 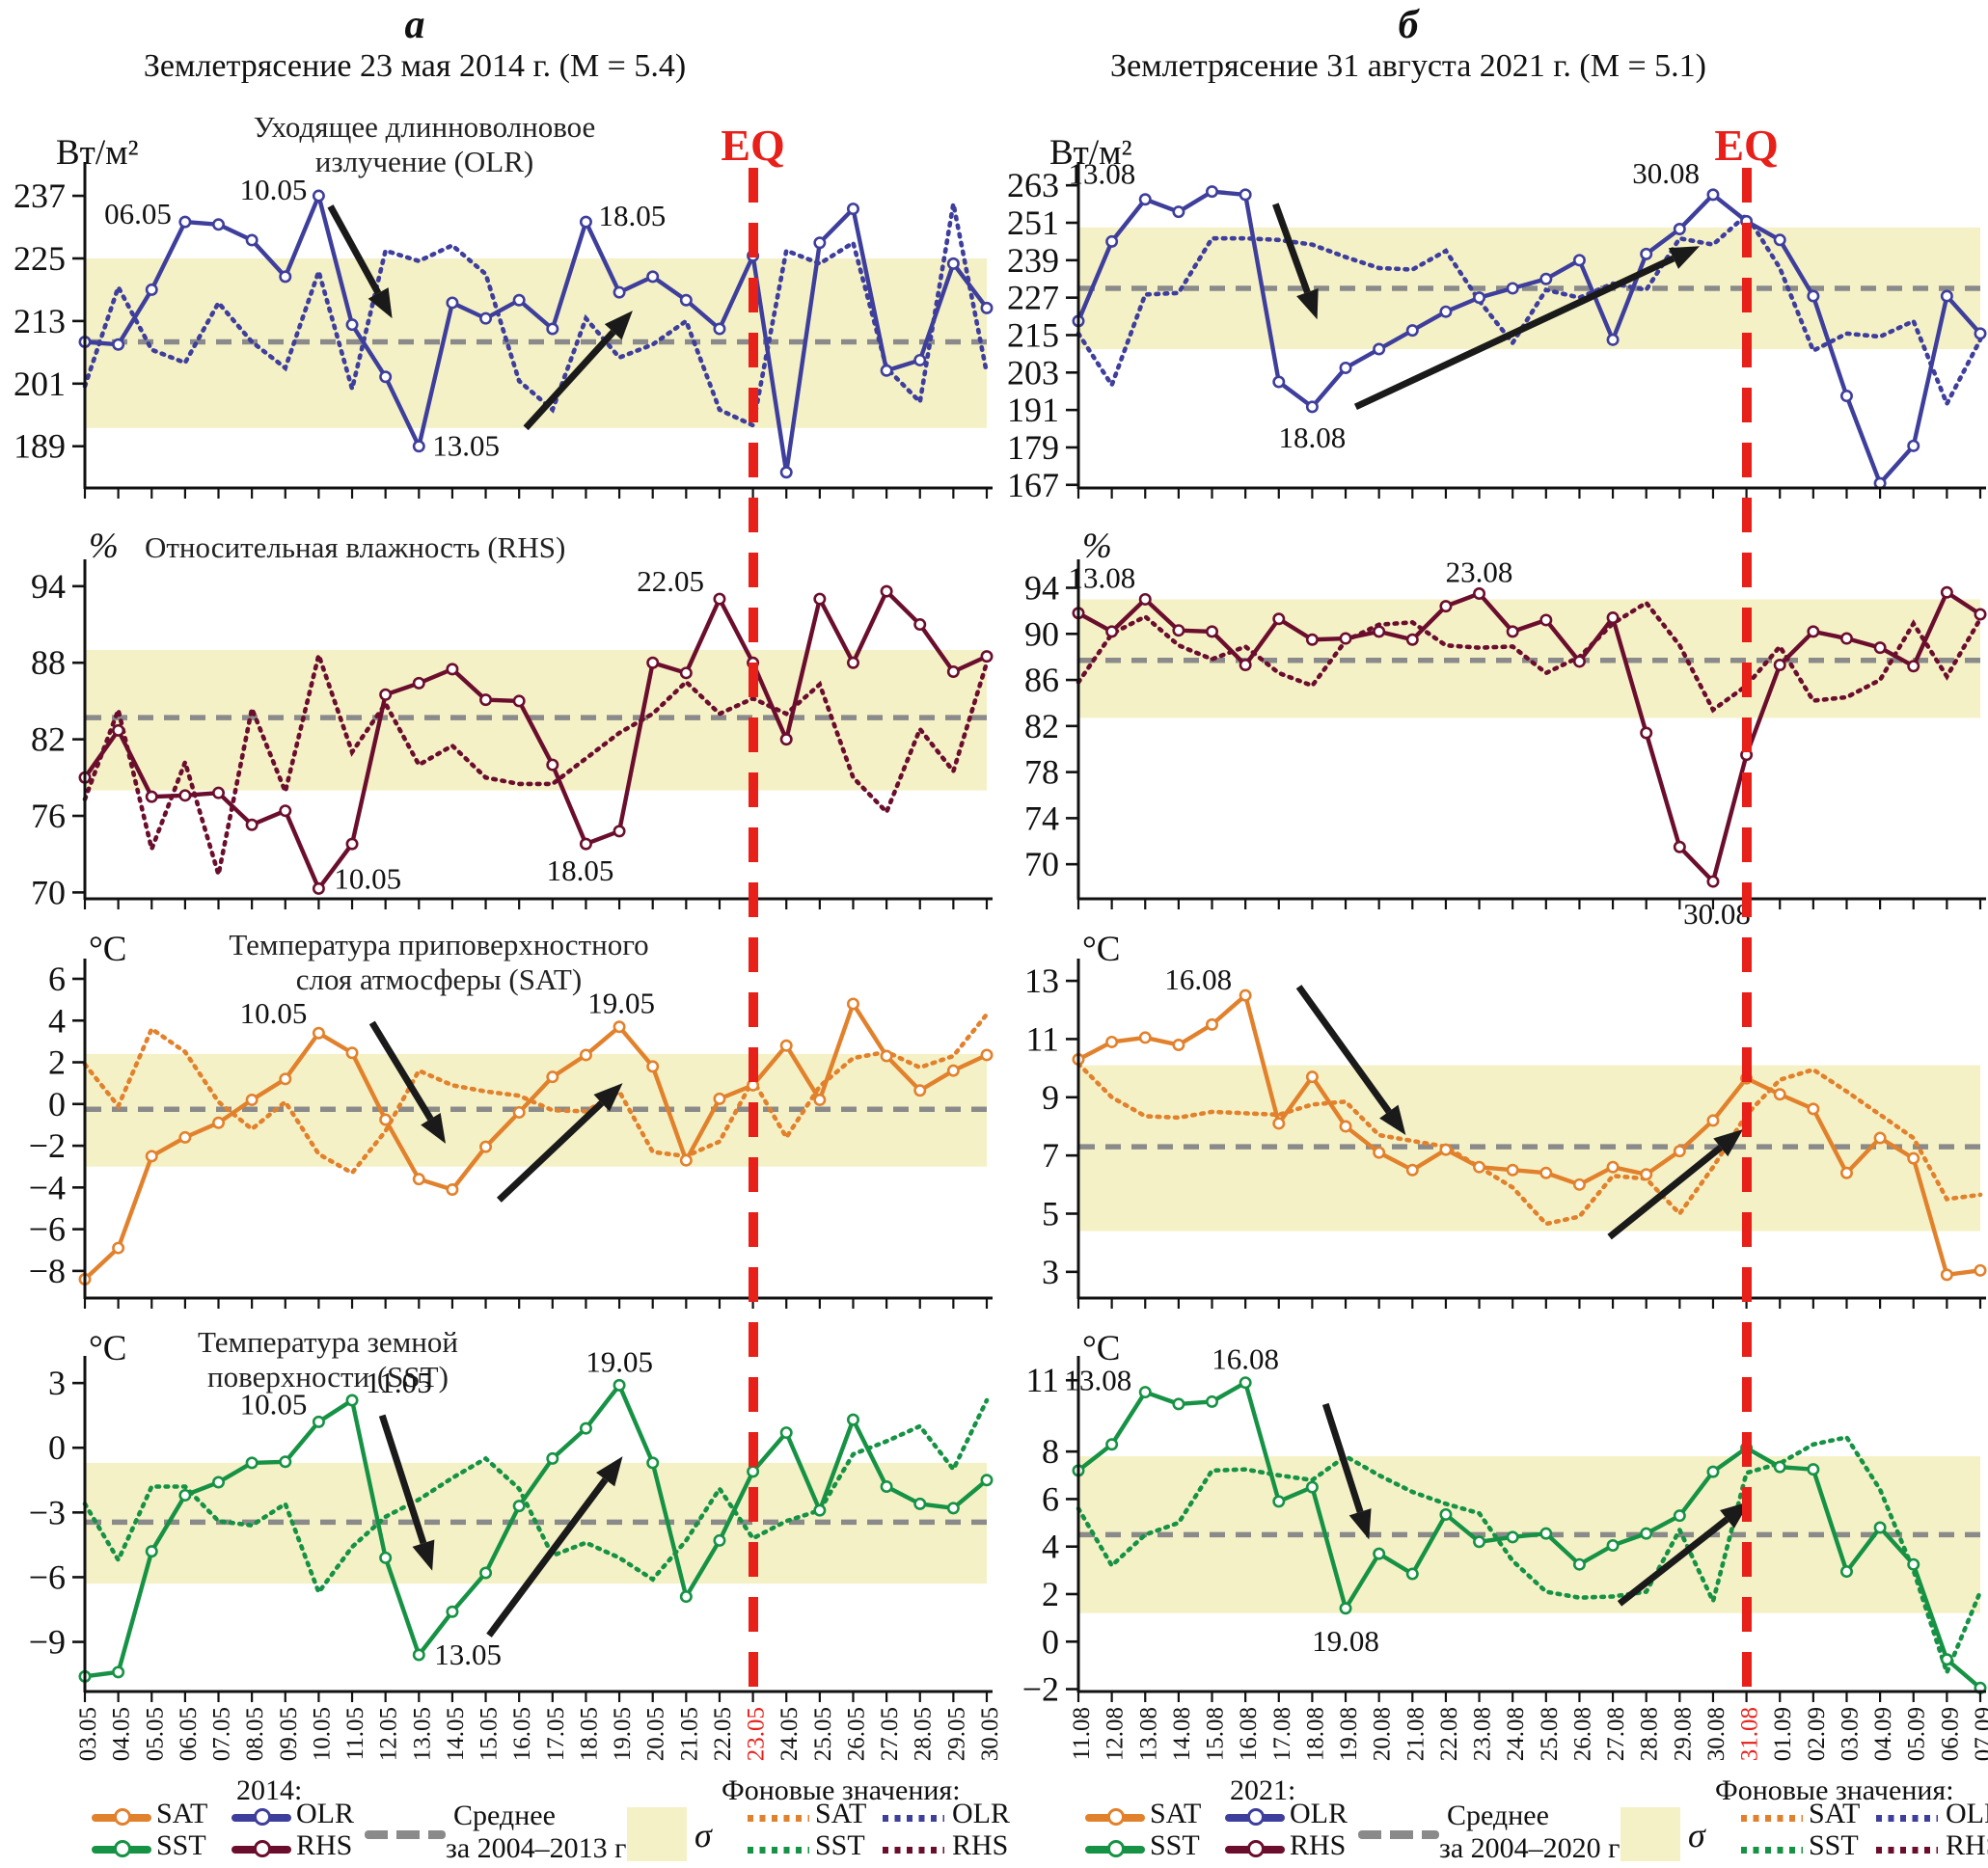 I want to click on legend-marker-rhs, so click(x=262, y=1848).